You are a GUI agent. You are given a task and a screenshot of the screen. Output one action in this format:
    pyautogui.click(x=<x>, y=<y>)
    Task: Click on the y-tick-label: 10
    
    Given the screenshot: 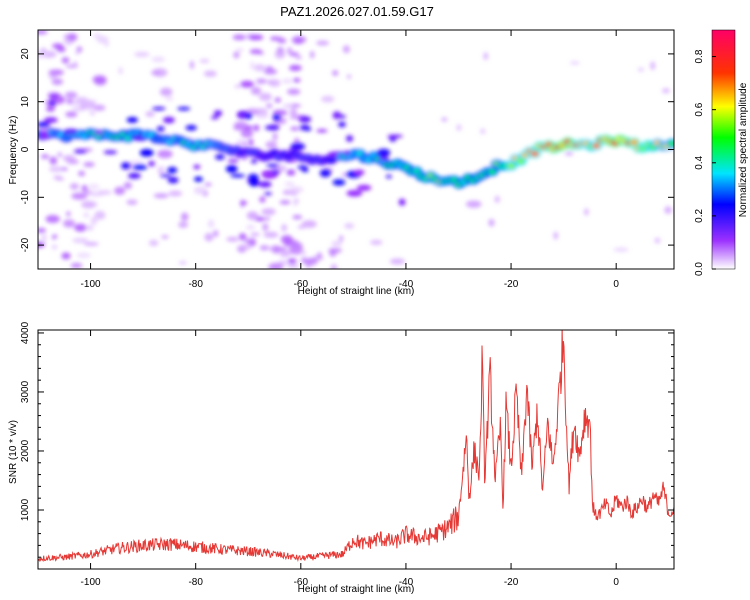 What is the action you would take?
    pyautogui.click(x=25, y=102)
    